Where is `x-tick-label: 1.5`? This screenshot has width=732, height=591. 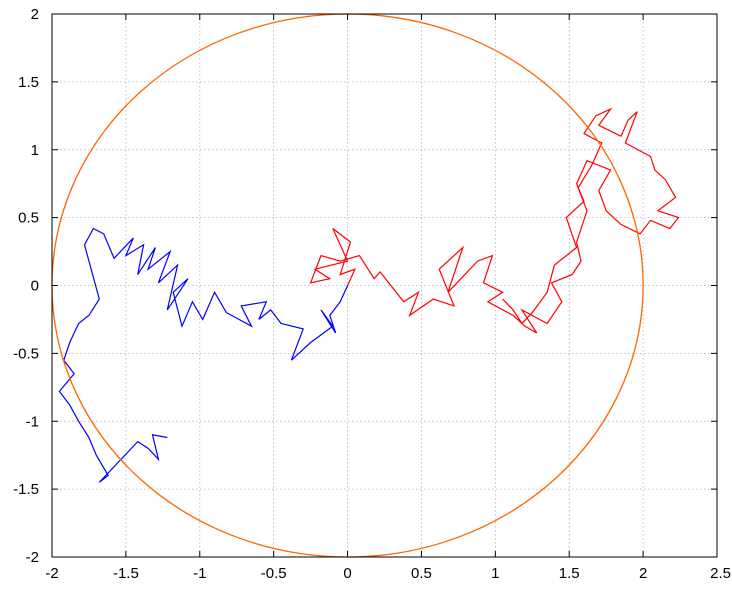
x-tick-label: 1.5 is located at coordinates (569, 573).